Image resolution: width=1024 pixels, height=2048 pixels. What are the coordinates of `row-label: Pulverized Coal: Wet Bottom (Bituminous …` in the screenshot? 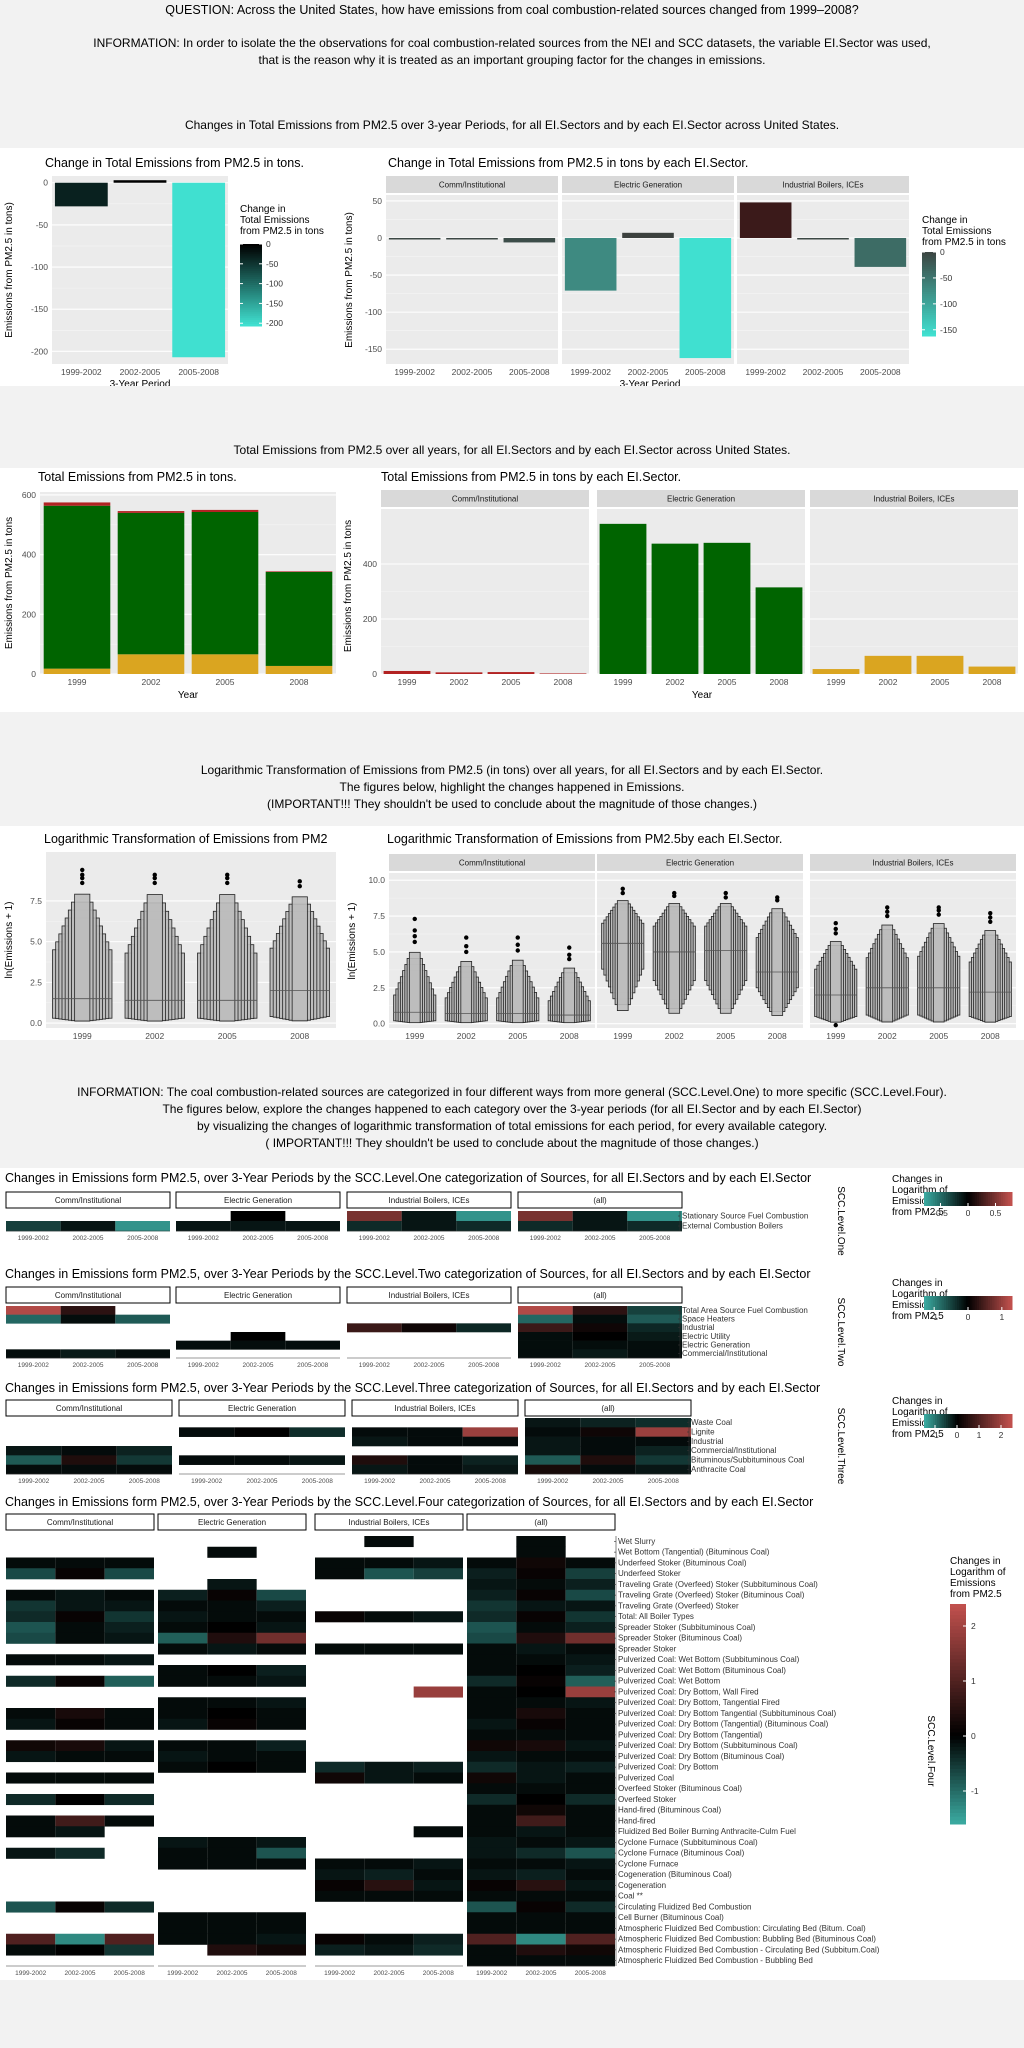 It's located at (702, 1670).